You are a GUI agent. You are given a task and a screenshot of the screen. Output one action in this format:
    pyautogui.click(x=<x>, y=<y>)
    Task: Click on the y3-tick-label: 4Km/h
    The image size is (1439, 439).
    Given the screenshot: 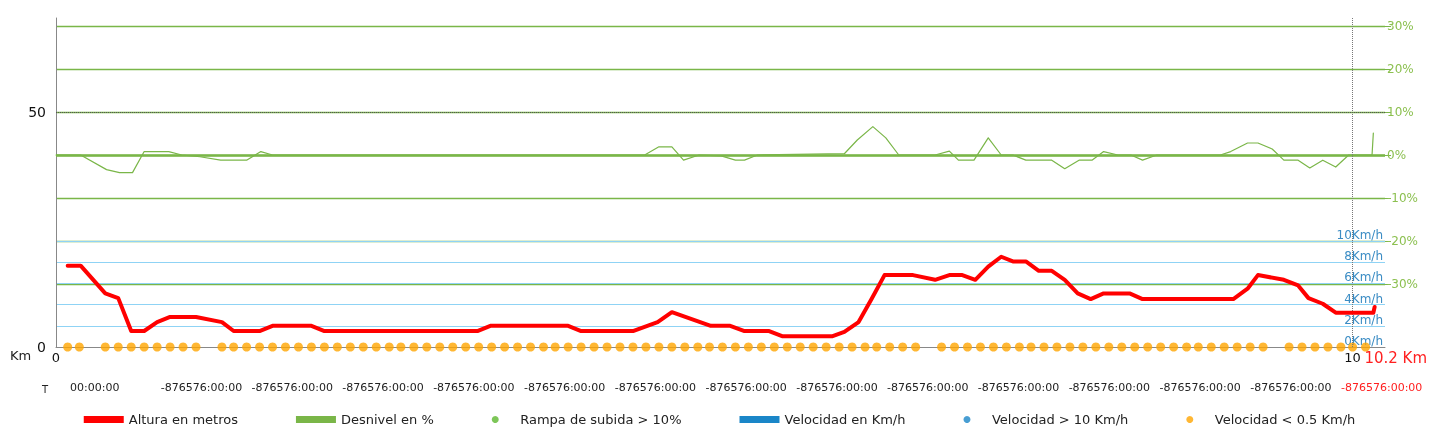 What is the action you would take?
    pyautogui.click(x=1363, y=298)
    